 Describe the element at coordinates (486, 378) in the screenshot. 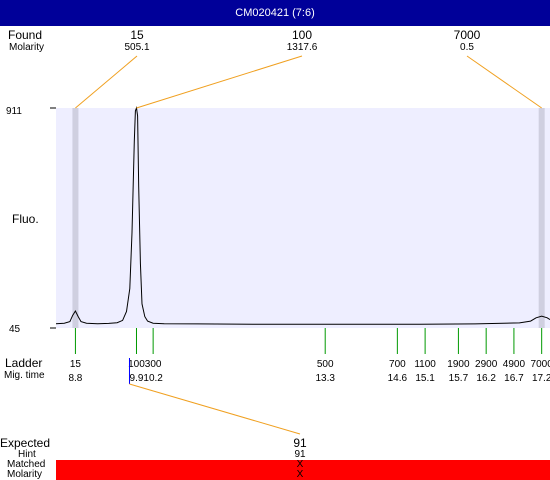

I see `ladder-time-label: 16.2` at that location.